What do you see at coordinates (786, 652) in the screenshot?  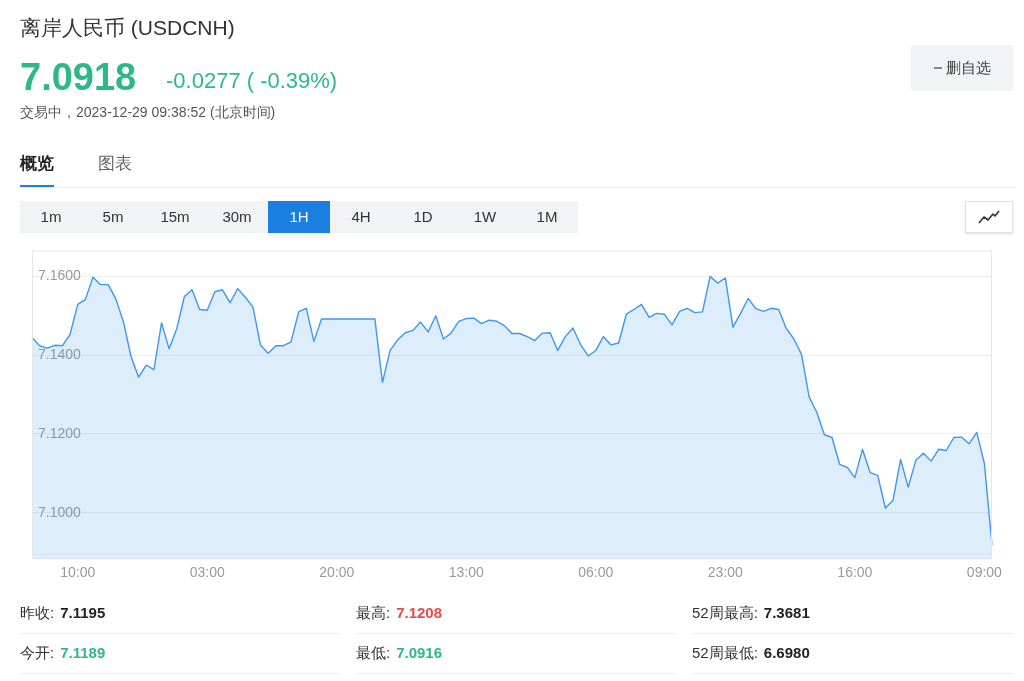 I see `text: 6.6980` at bounding box center [786, 652].